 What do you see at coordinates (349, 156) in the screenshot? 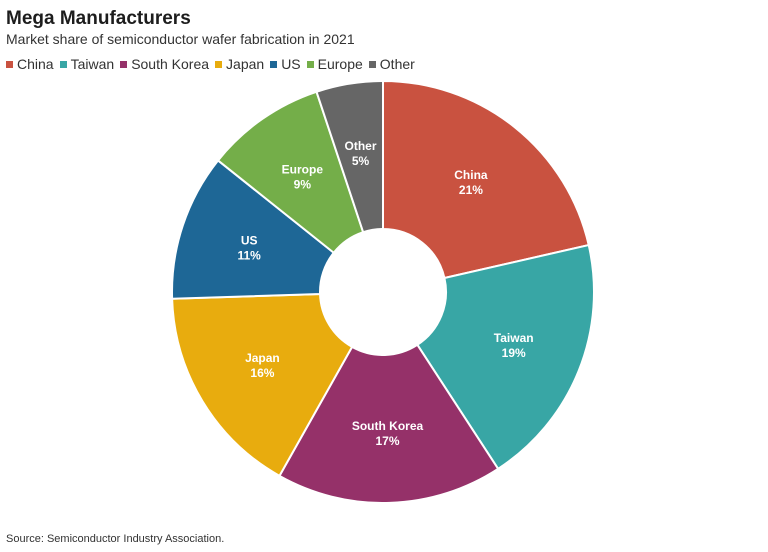
I see `slice-other` at bounding box center [349, 156].